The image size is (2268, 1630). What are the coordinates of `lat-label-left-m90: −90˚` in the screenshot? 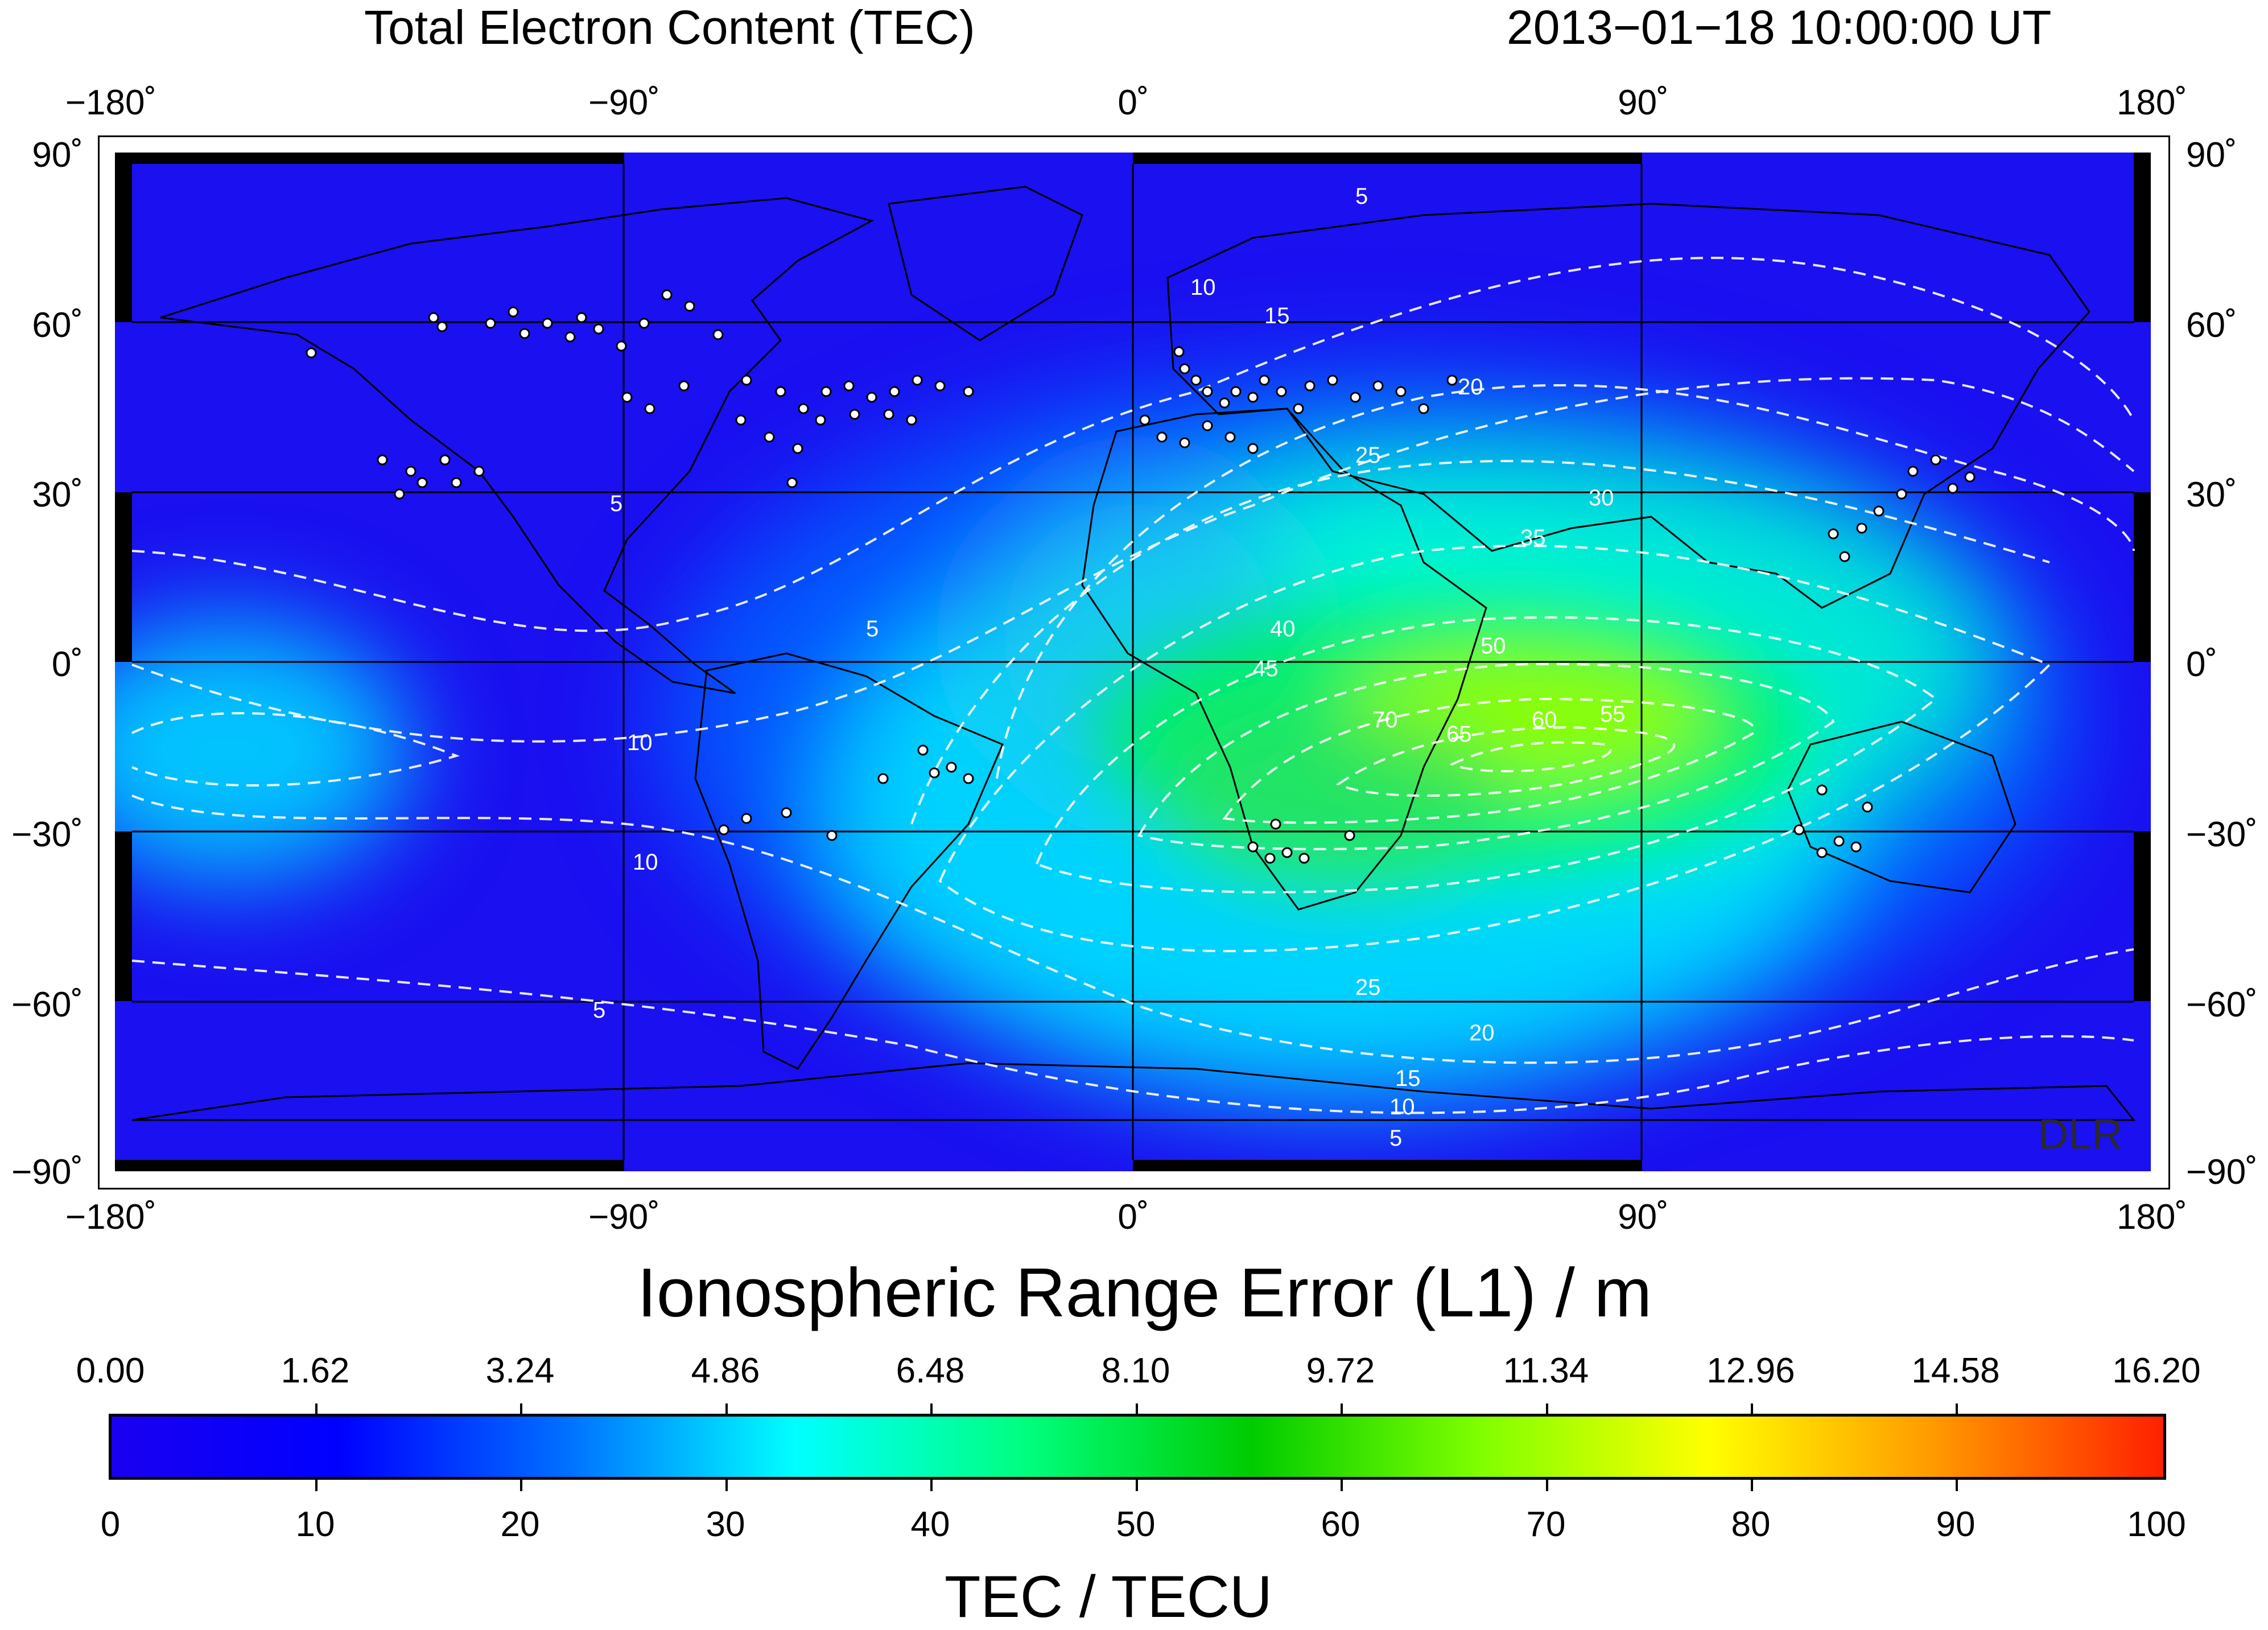 It's located at (47, 1172).